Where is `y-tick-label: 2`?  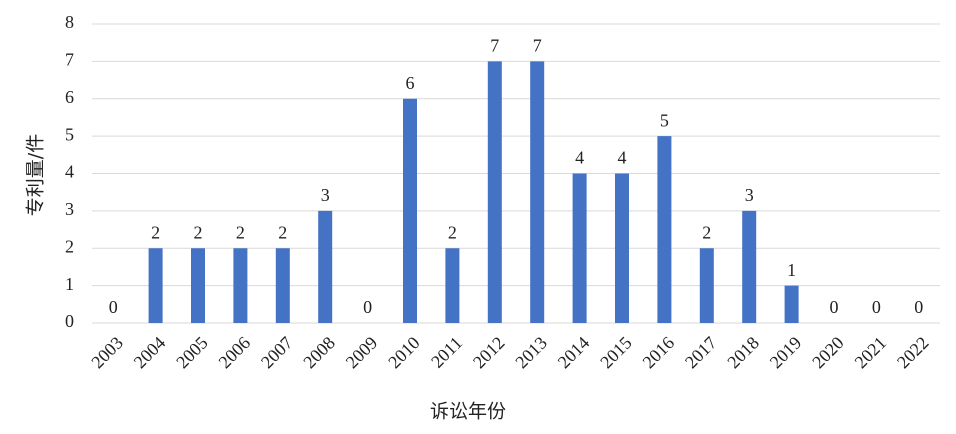
y-tick-label: 2 is located at coordinates (69, 246).